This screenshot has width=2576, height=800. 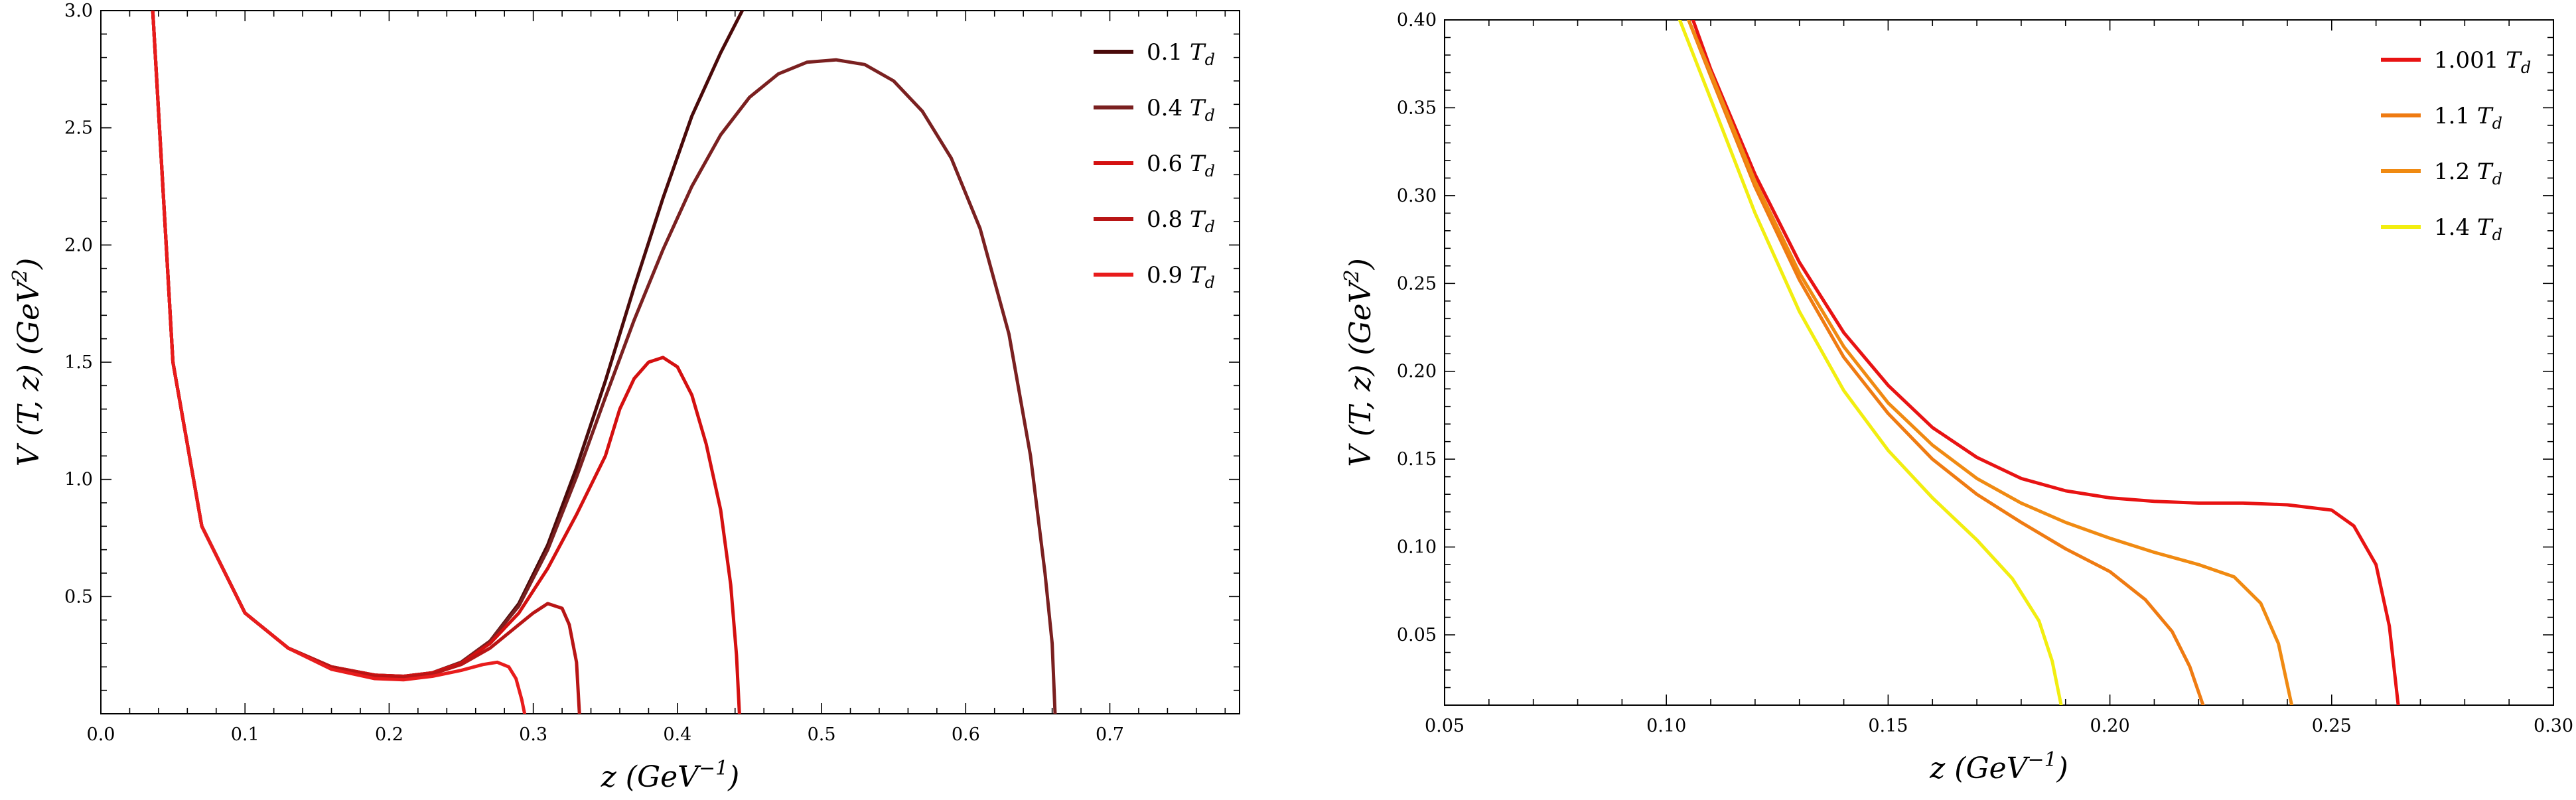 I want to click on legend-label-3: 0.6 Td, so click(x=1181, y=165).